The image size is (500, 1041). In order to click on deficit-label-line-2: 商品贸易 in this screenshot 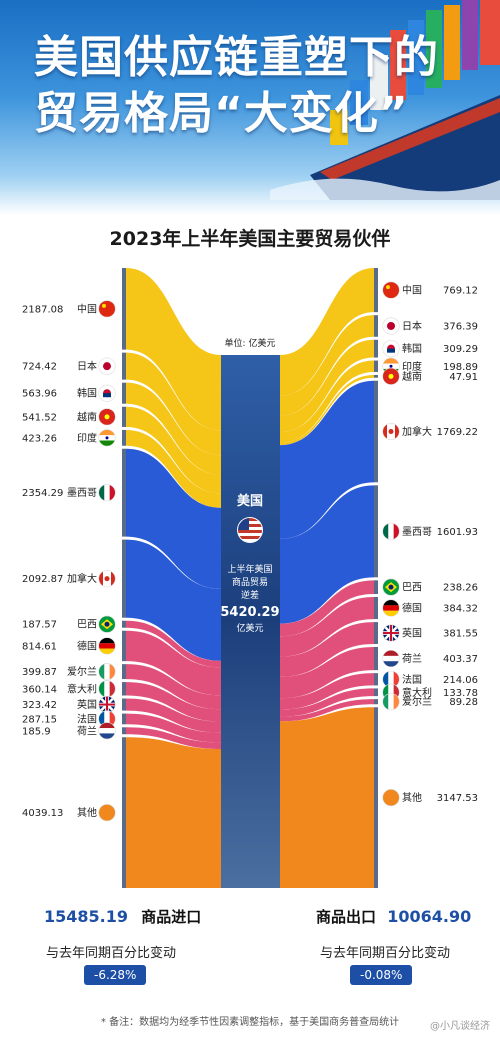, I will do `click(250, 582)`.